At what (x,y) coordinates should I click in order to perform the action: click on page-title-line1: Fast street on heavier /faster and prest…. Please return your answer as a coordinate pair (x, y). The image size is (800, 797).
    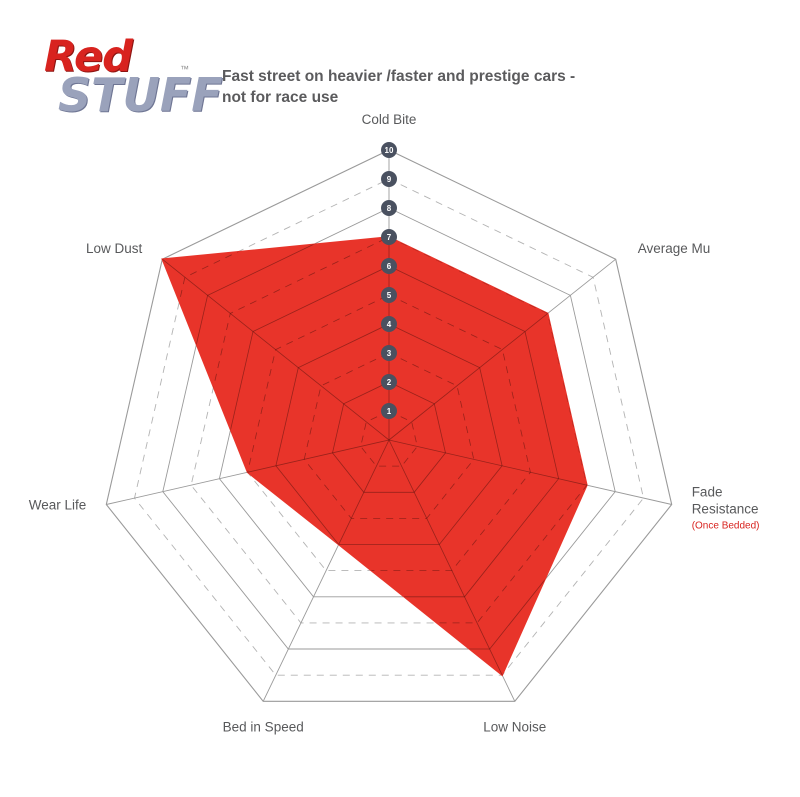
    Looking at the image, I should click on (399, 76).